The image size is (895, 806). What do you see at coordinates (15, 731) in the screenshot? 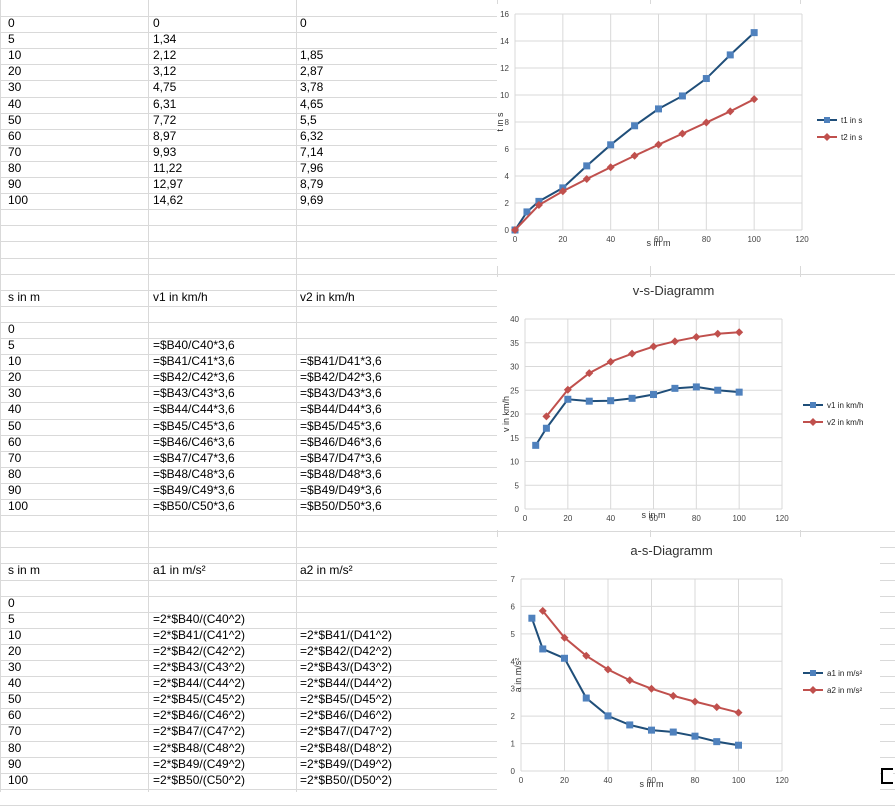
I see `cell-t3-r8-c0: 70` at bounding box center [15, 731].